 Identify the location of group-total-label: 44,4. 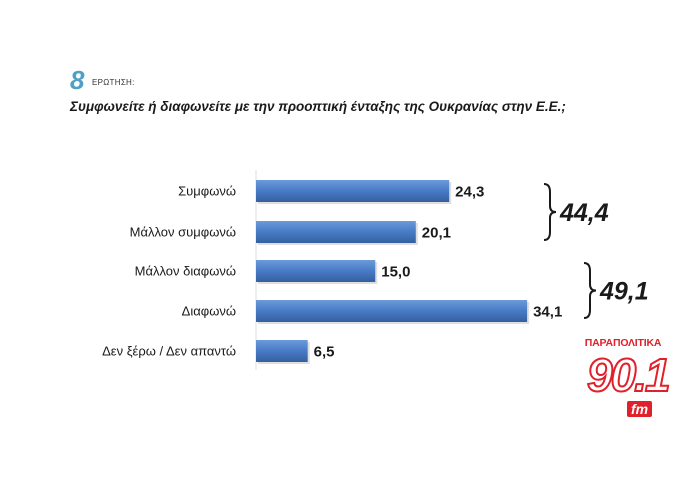
(584, 213).